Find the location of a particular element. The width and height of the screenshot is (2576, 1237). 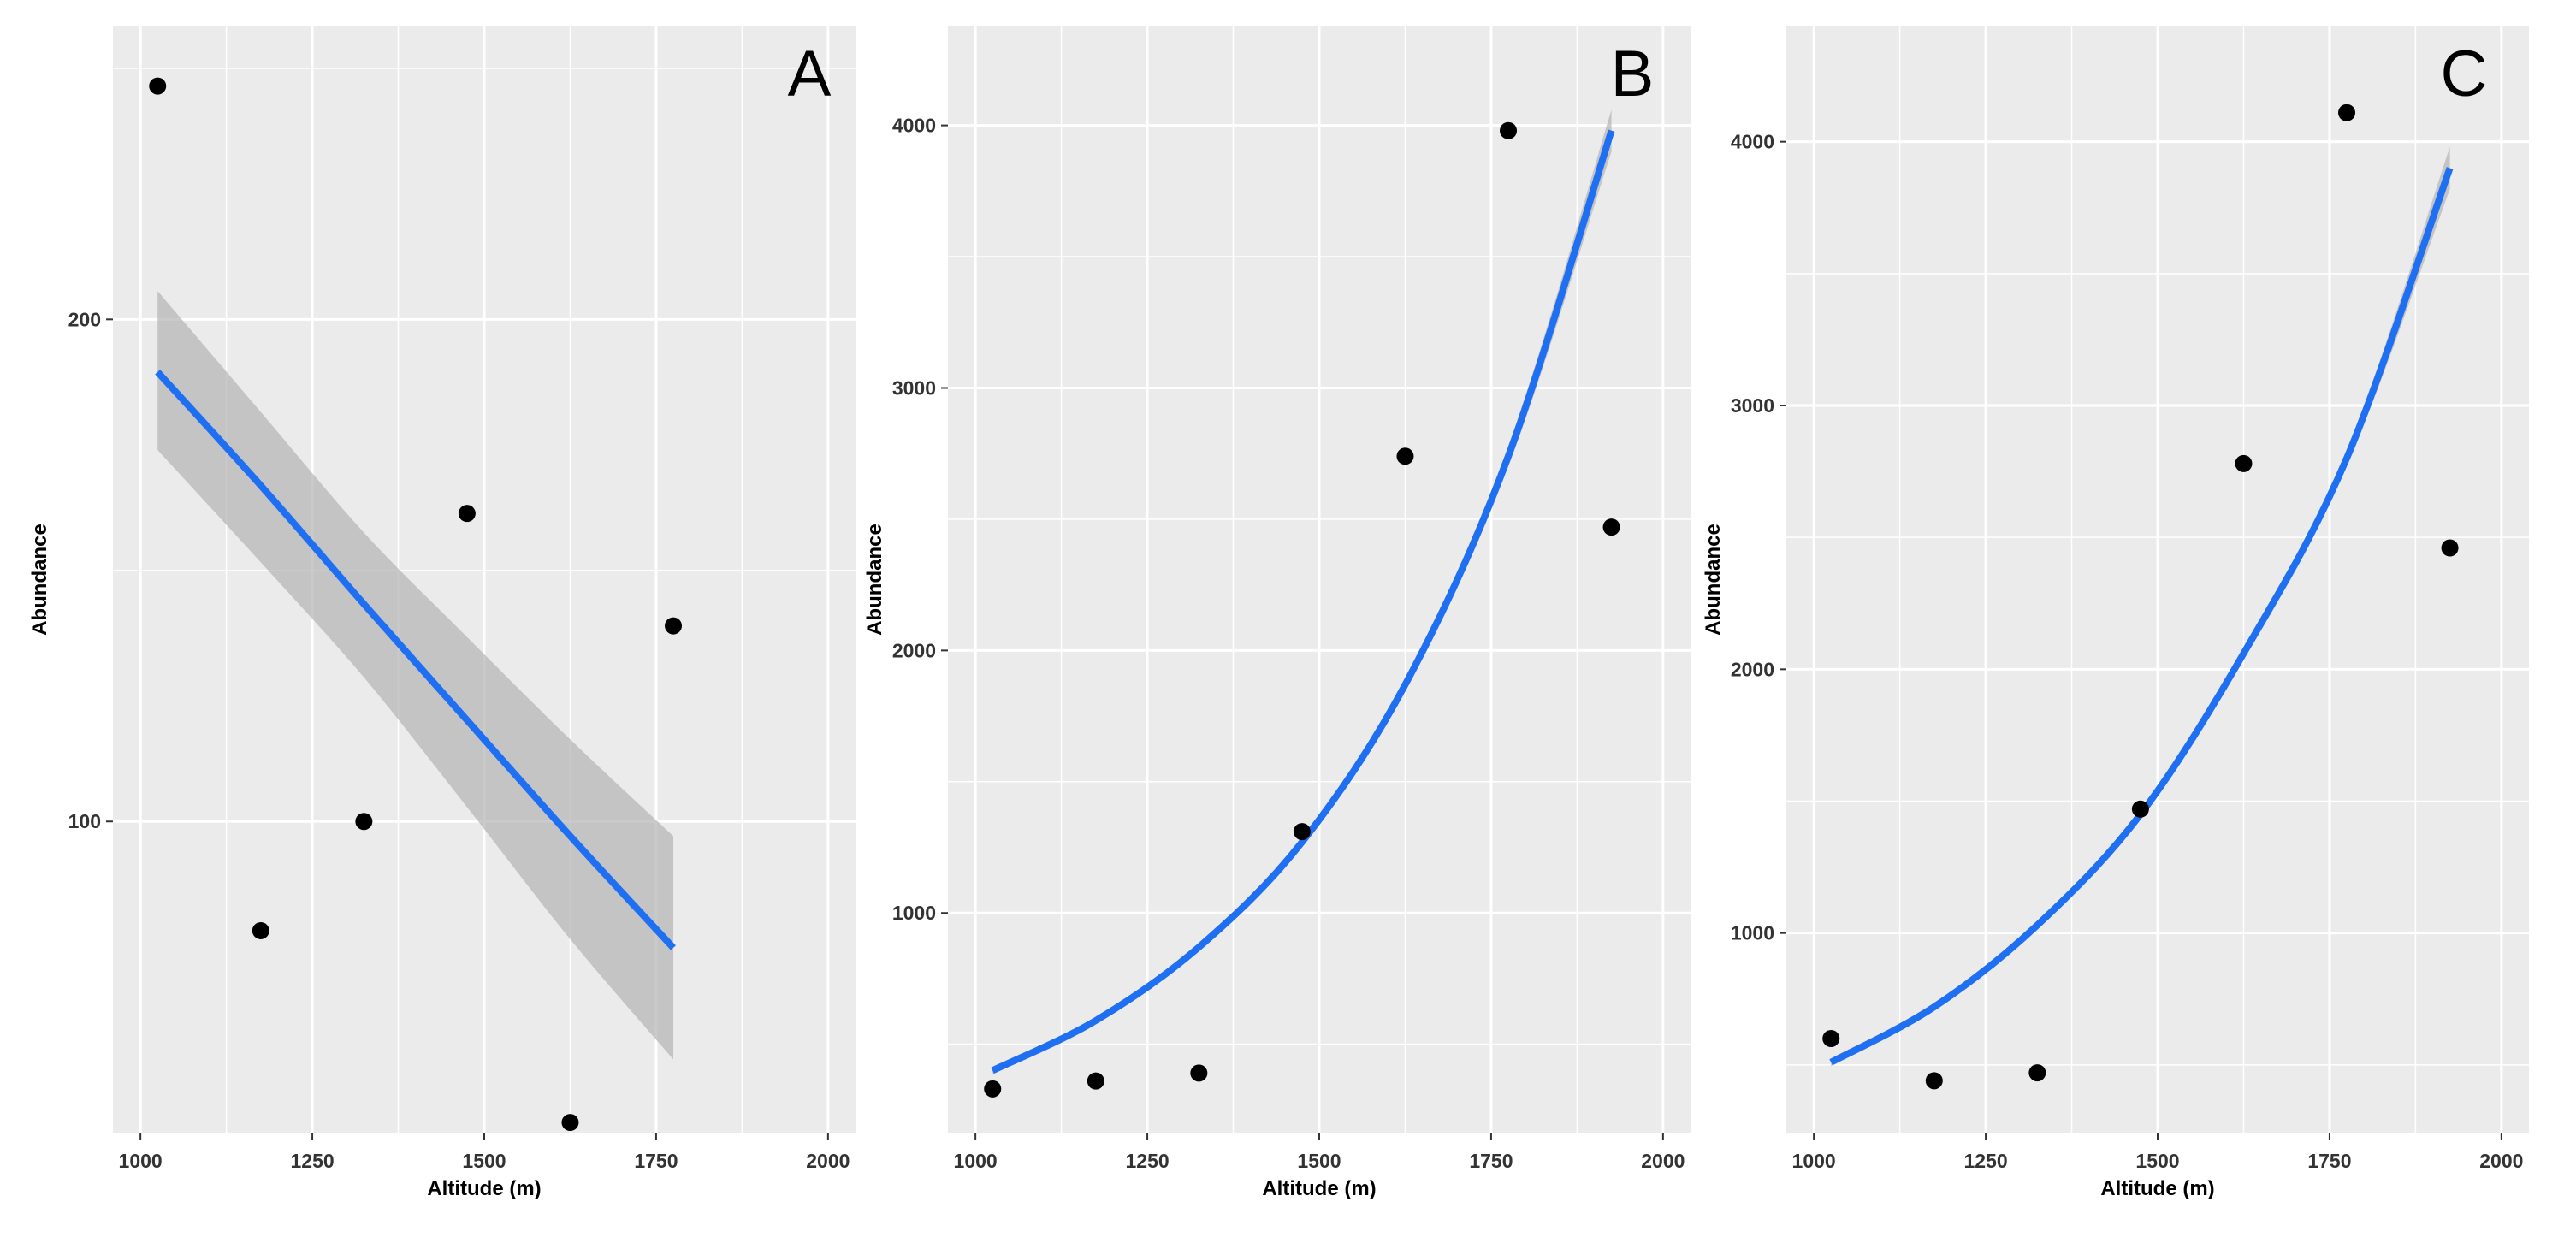

confidence-ribbon is located at coordinates (415, 675).